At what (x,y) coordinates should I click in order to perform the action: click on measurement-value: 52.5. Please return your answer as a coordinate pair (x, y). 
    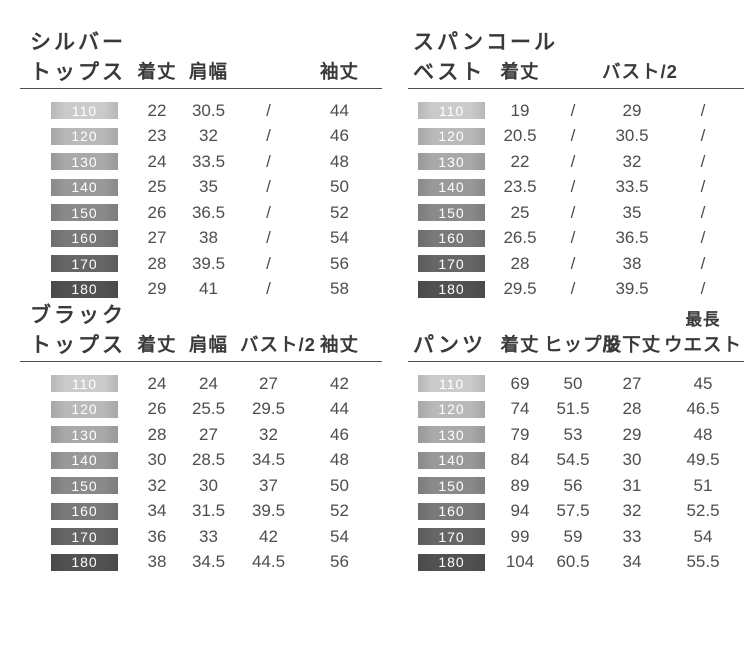
    Looking at the image, I should click on (703, 511).